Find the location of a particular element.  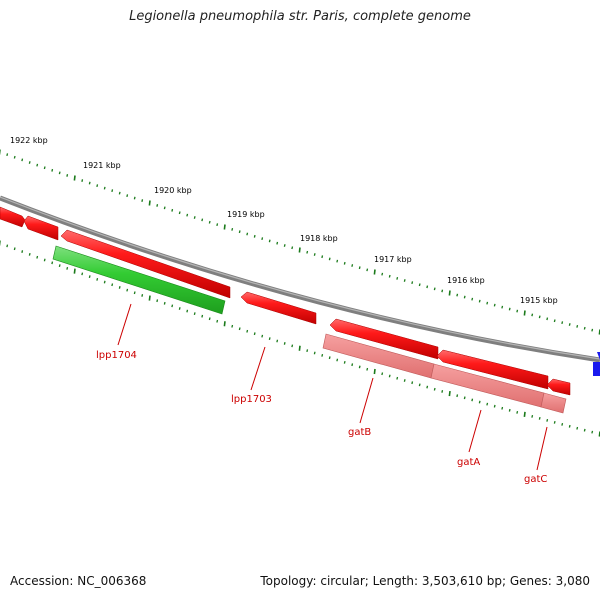

gene-bar-gatC is located at coordinates (553, 403).